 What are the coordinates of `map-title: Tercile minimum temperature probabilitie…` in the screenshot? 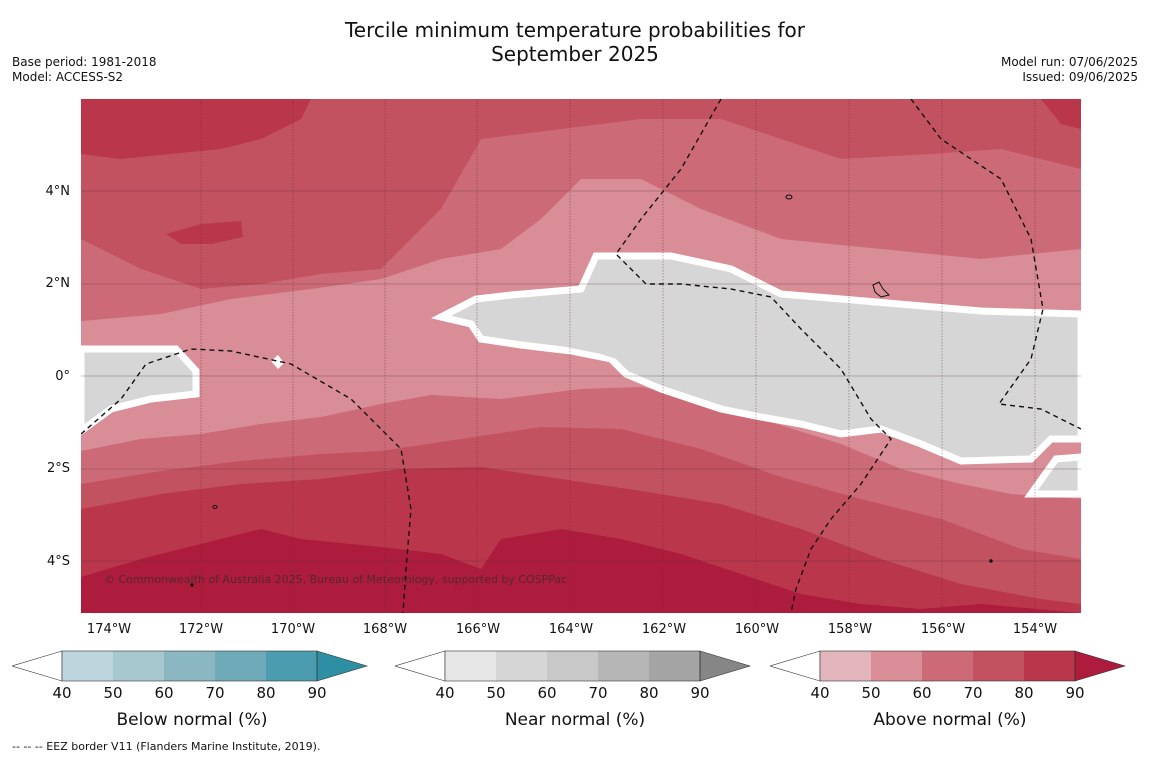 It's located at (575, 42).